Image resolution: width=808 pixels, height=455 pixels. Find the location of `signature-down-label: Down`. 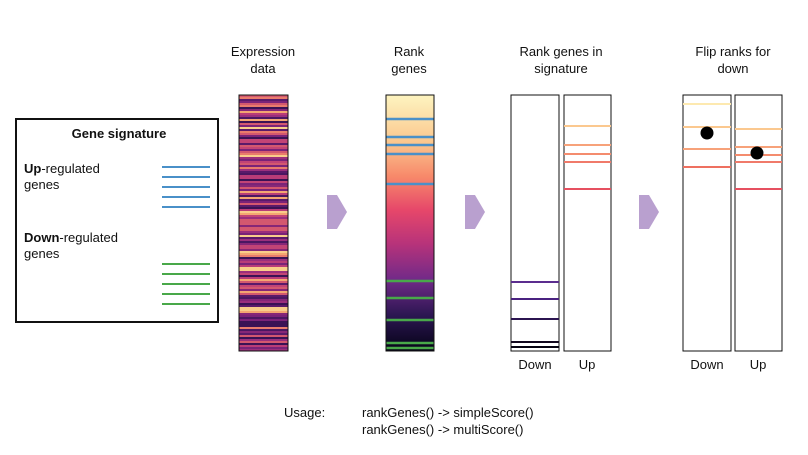

signature-down-label: Down is located at coordinates (534, 364).